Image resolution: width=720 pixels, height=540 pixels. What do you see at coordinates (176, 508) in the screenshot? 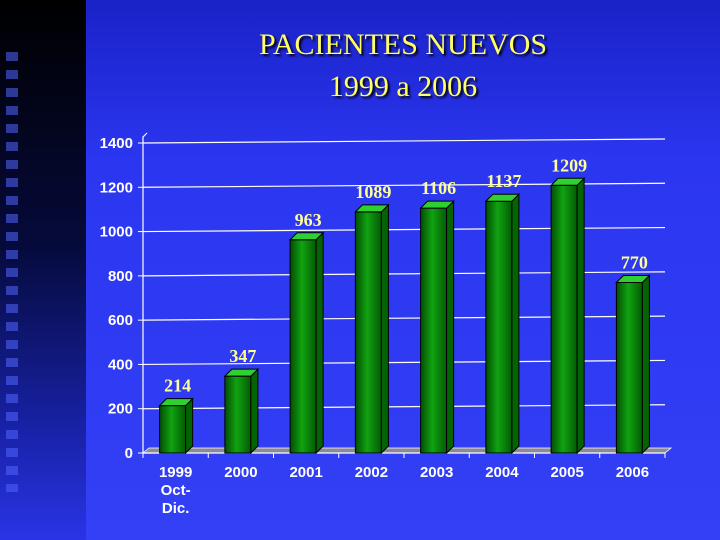
I see `x-tick-label: Dic.` at bounding box center [176, 508].